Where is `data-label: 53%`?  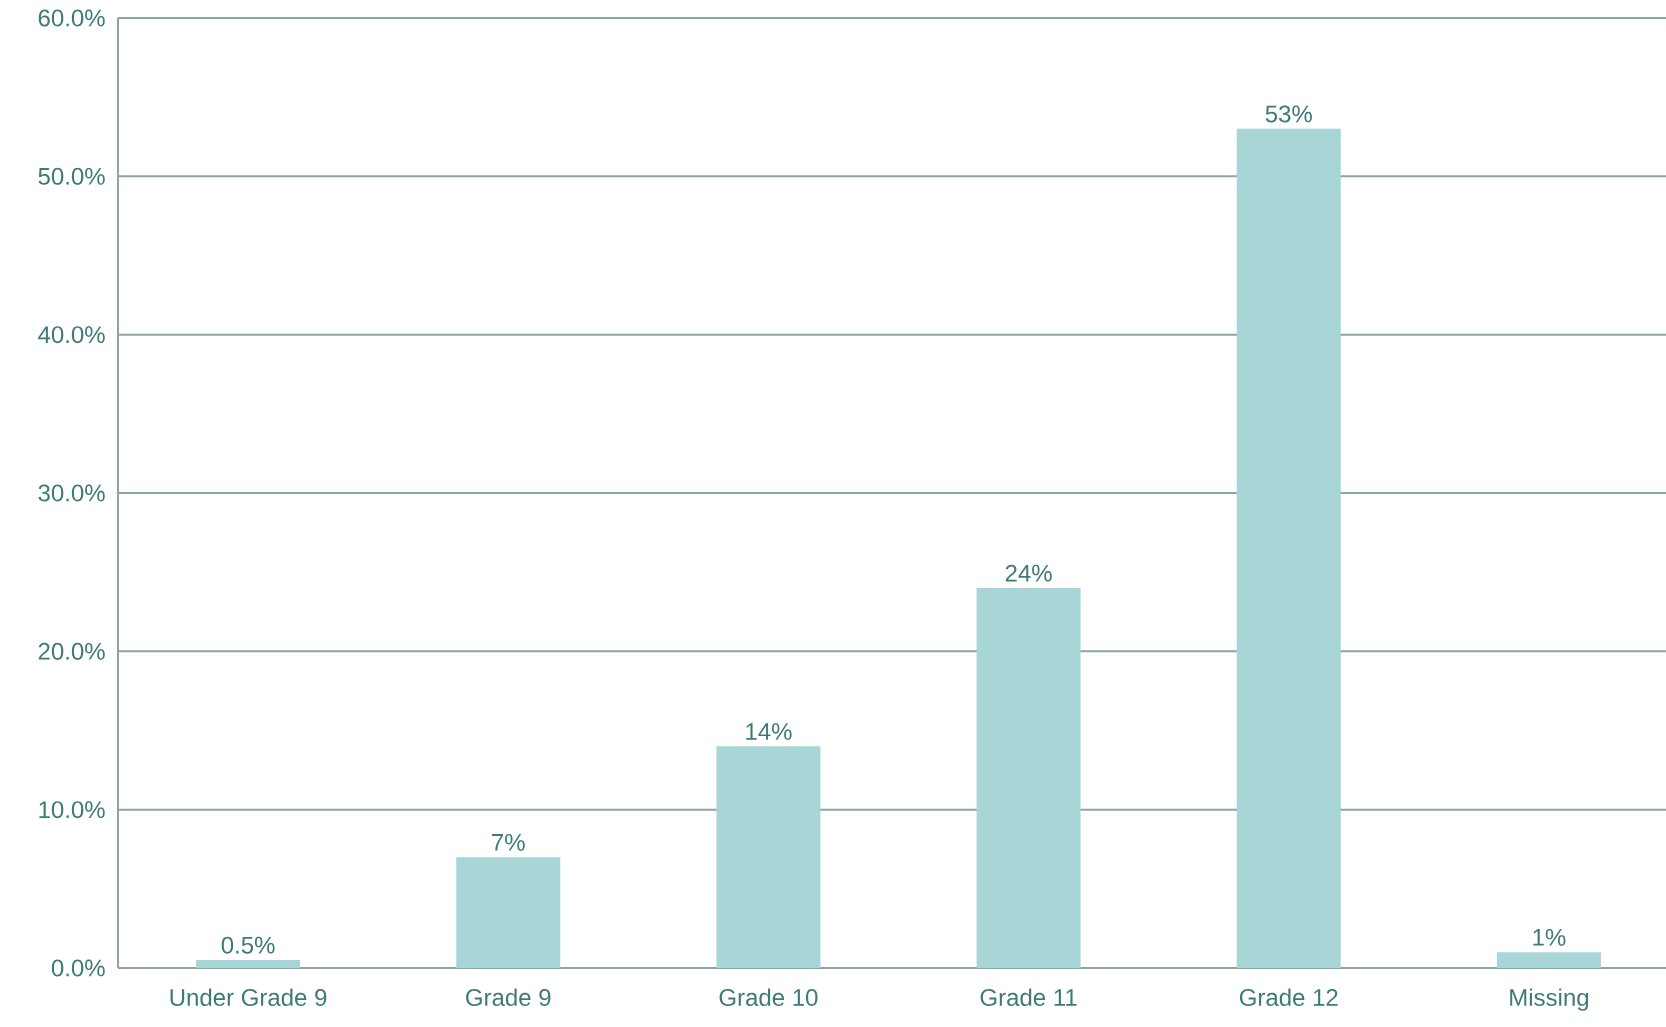
data-label: 53% is located at coordinates (1288, 114).